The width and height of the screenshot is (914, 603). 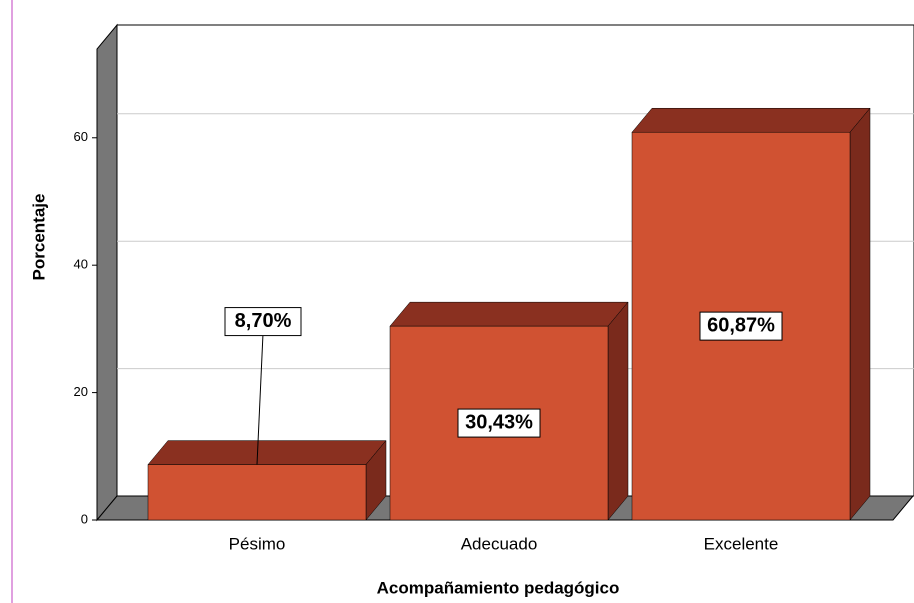 What do you see at coordinates (741, 543) in the screenshot?
I see `x-tick-label: Excelente` at bounding box center [741, 543].